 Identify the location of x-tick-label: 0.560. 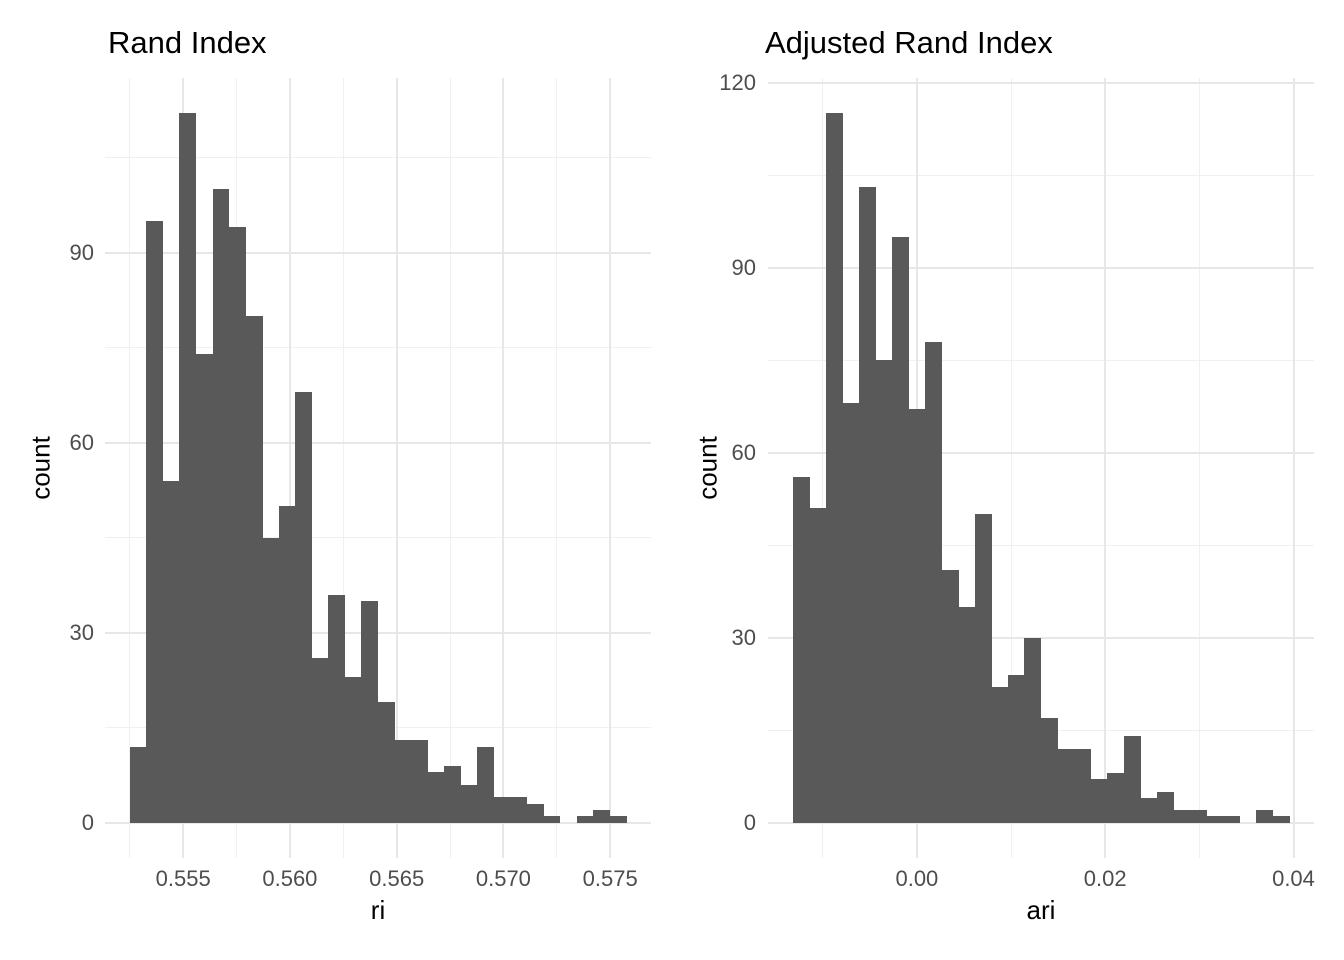
(290, 878).